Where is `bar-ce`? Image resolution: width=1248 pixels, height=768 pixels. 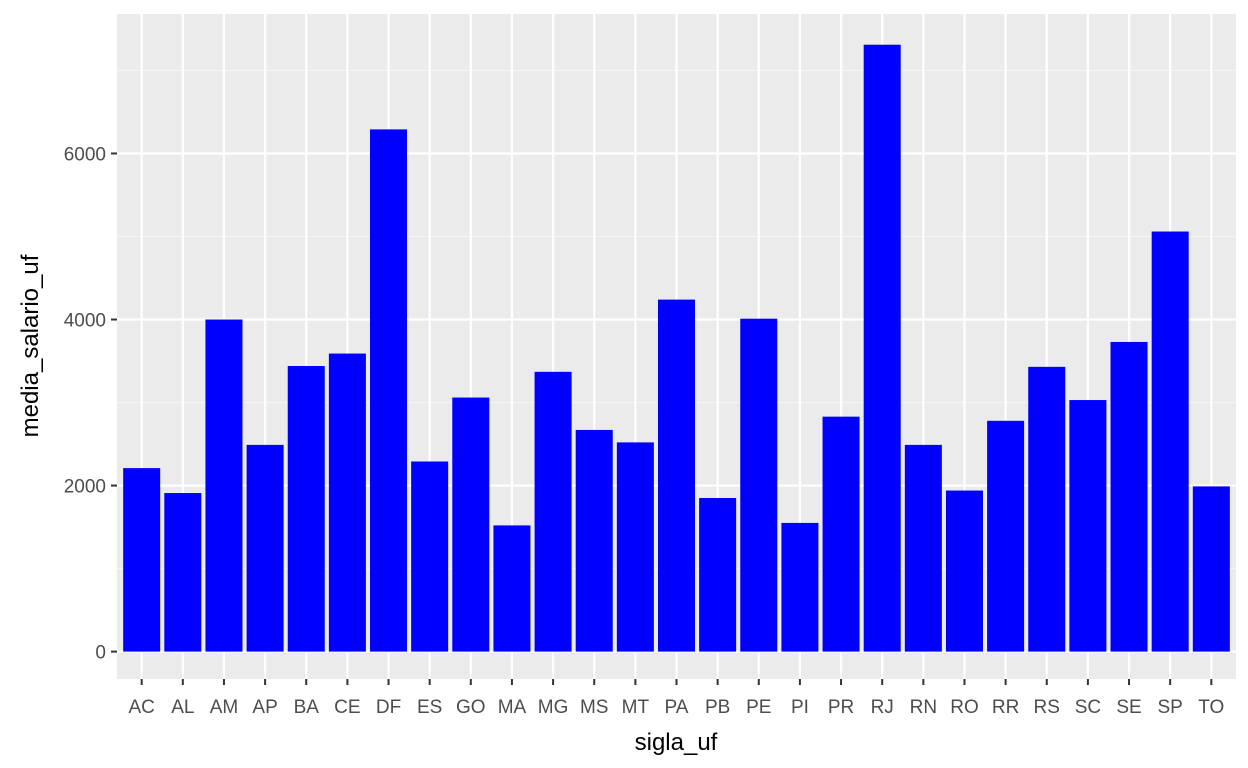 bar-ce is located at coordinates (347, 502).